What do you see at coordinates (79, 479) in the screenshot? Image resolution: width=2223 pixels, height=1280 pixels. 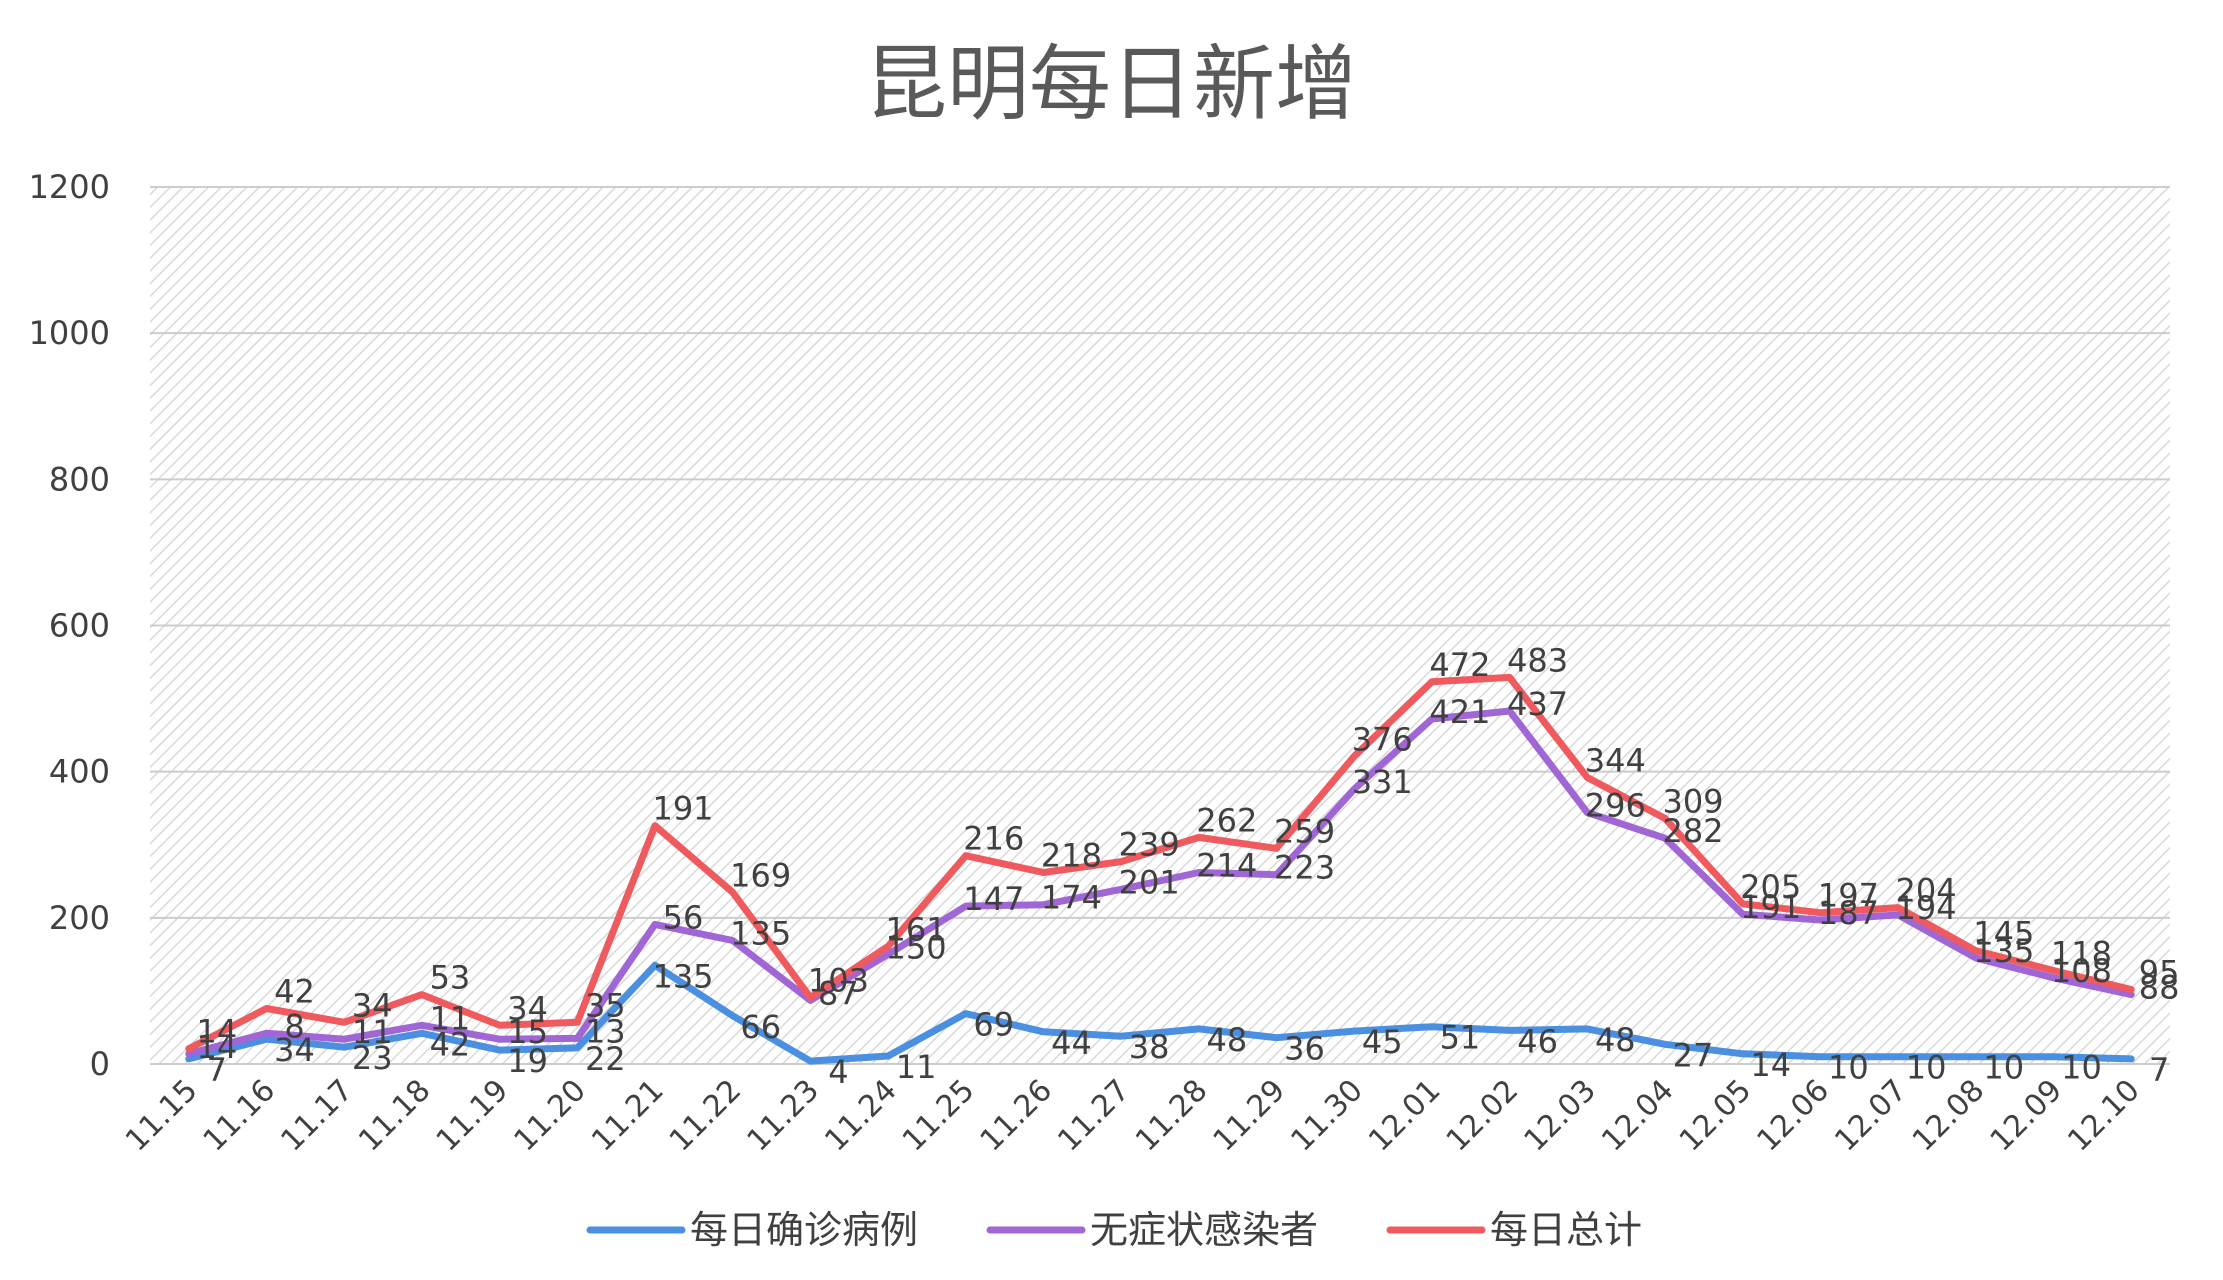 I see `y-tick-label: 800` at bounding box center [79, 479].